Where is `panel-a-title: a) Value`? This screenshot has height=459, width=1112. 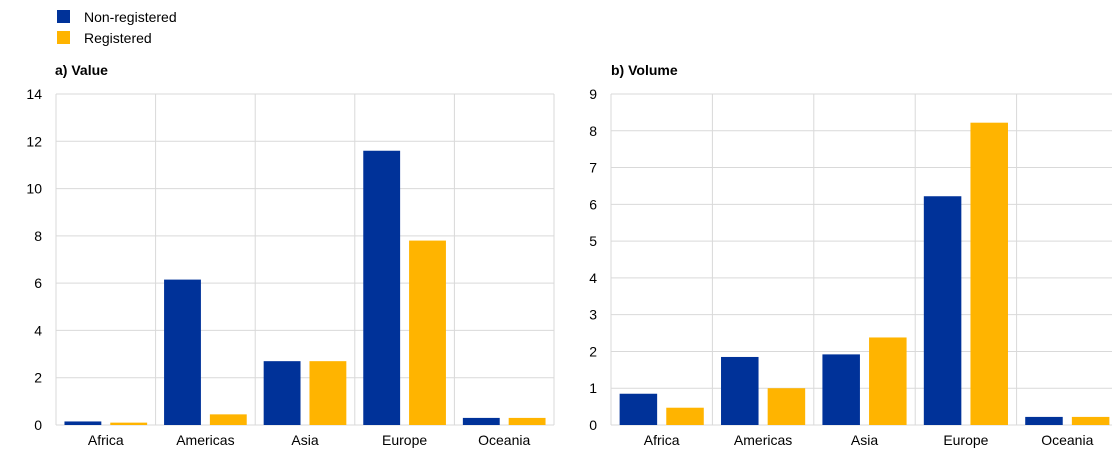 panel-a-title: a) Value is located at coordinates (81, 70).